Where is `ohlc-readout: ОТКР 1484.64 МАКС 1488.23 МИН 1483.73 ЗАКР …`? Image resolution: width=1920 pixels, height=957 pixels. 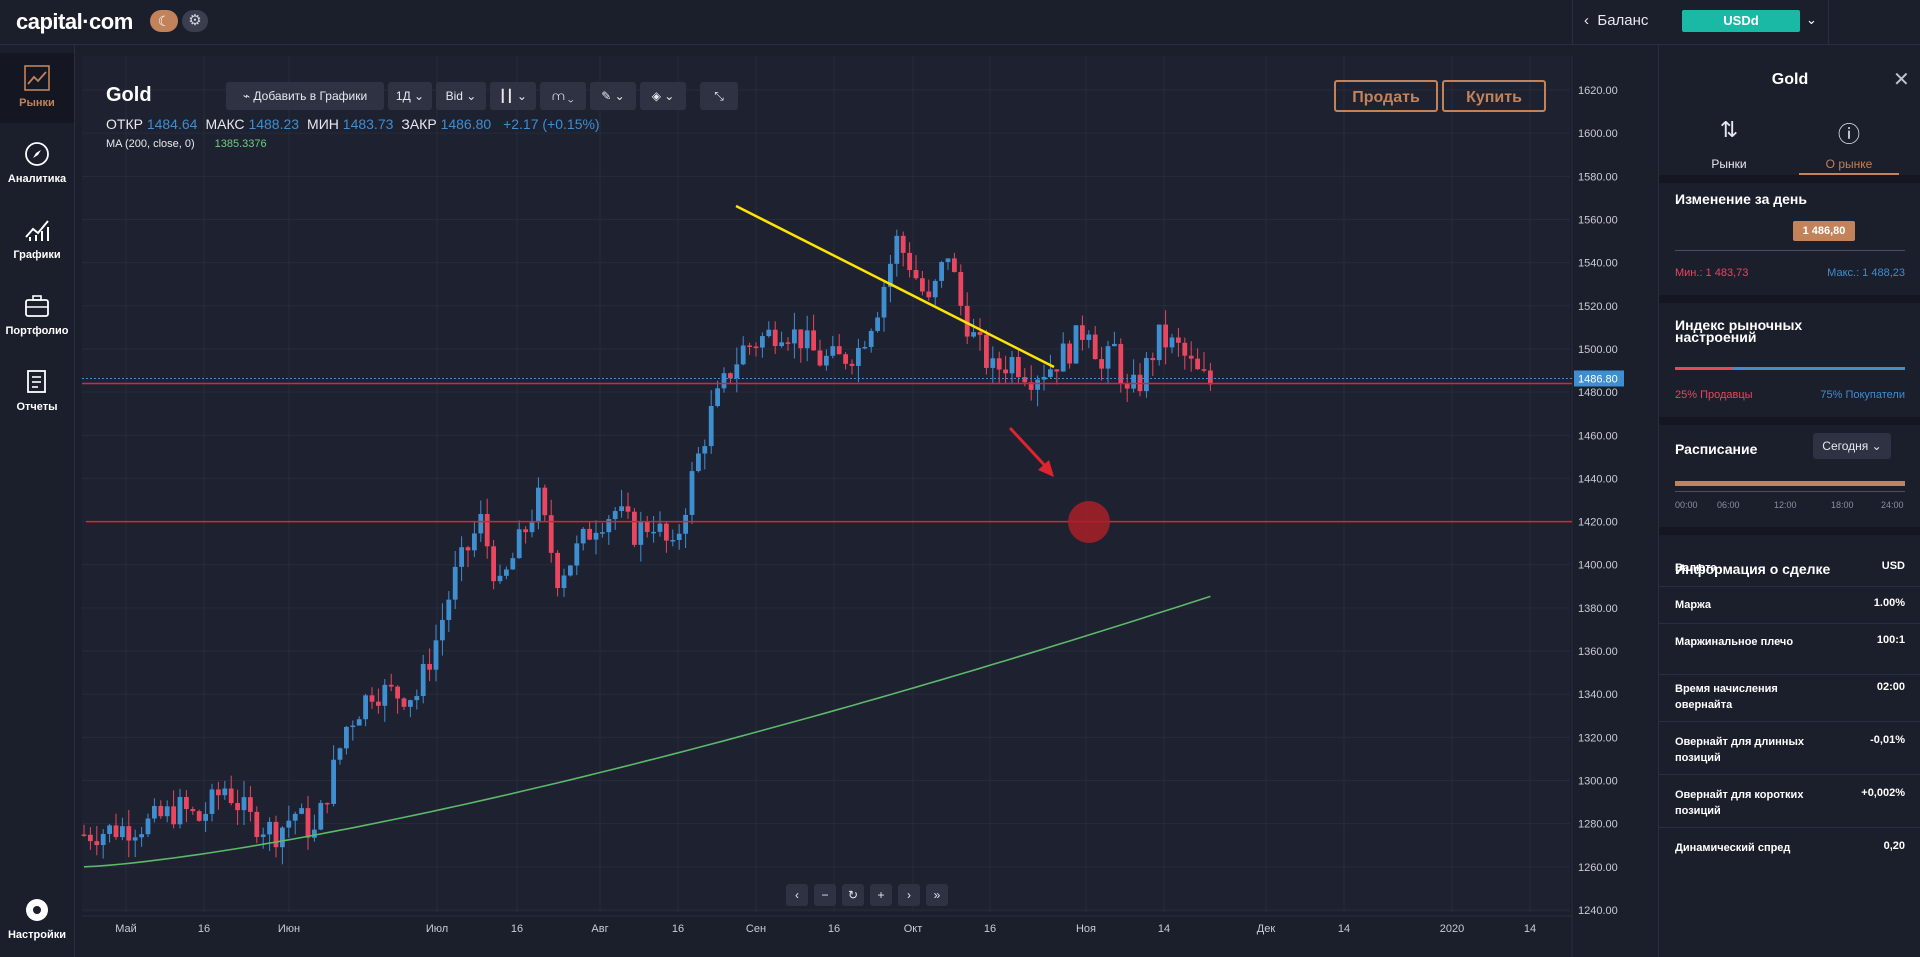 ohlc-readout: ОТКР 1484.64 МАКС 1488.23 МИН 1483.73 ЗАКР … is located at coordinates (357, 124).